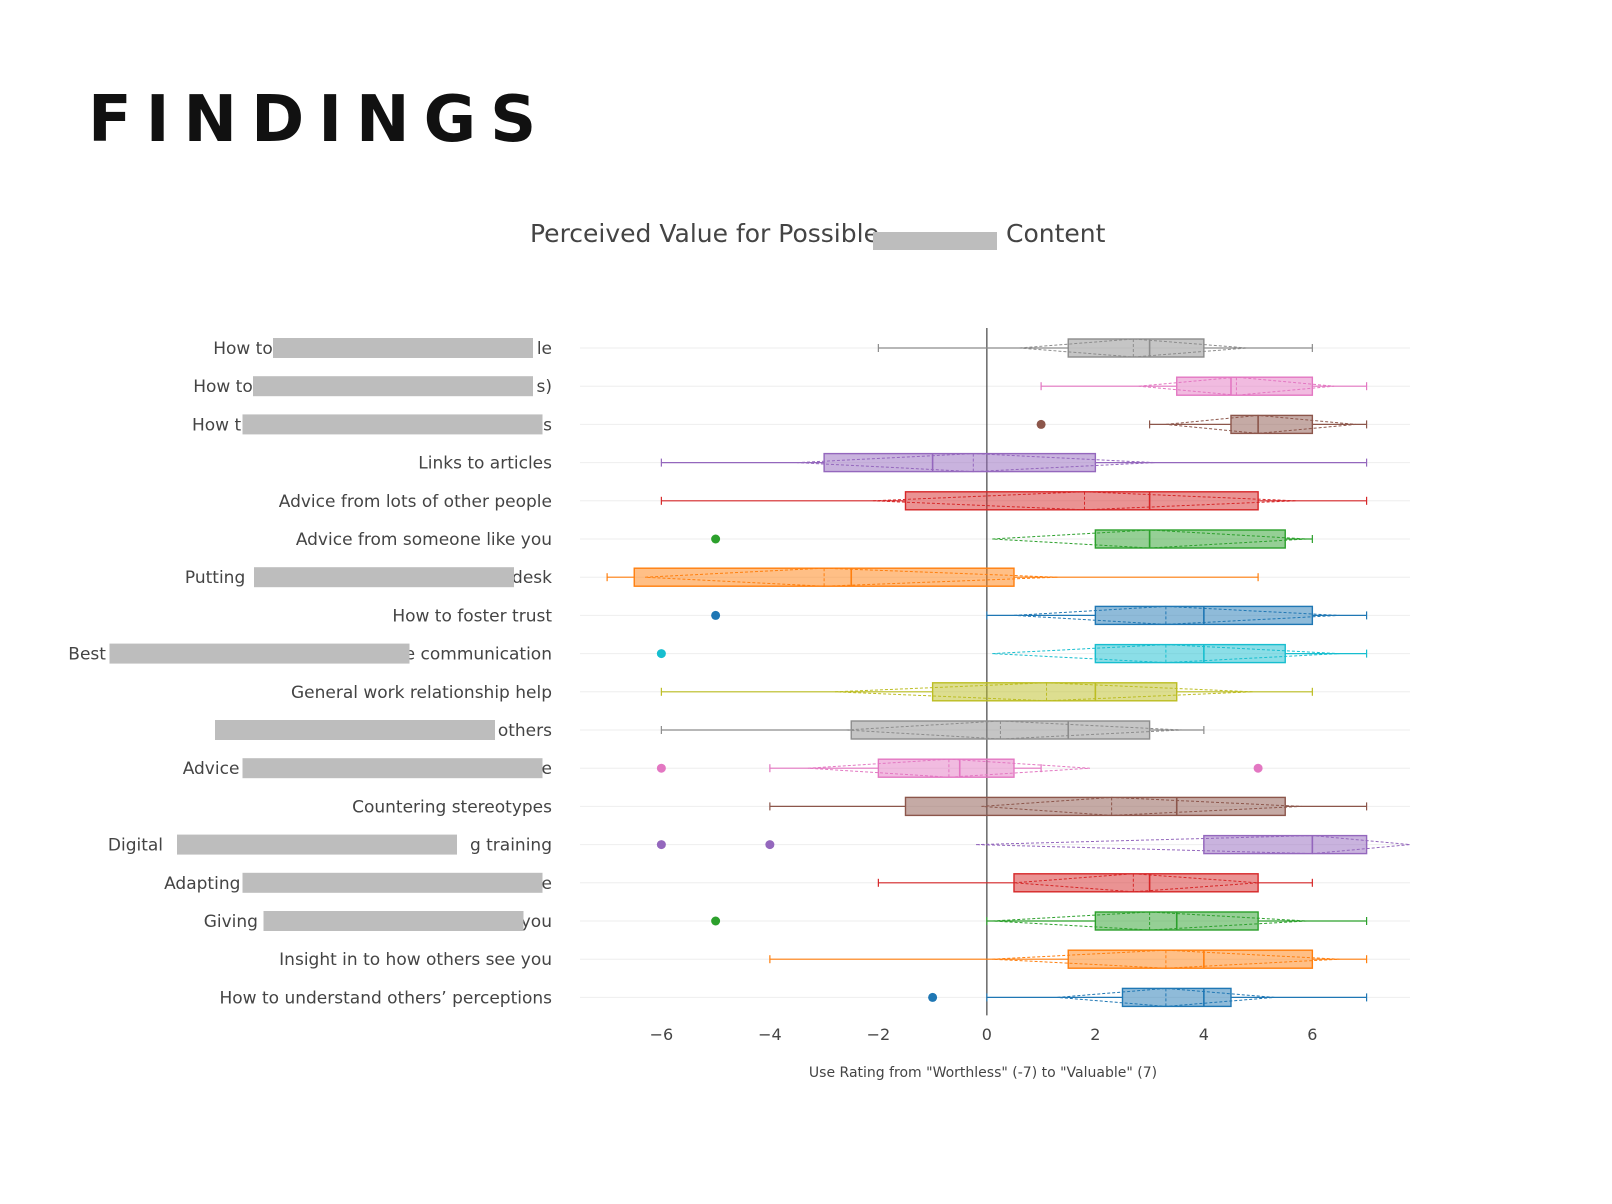 Image resolution: width=1612 pixels, height=1204 pixels. I want to click on category-label-end: le, so click(544, 349).